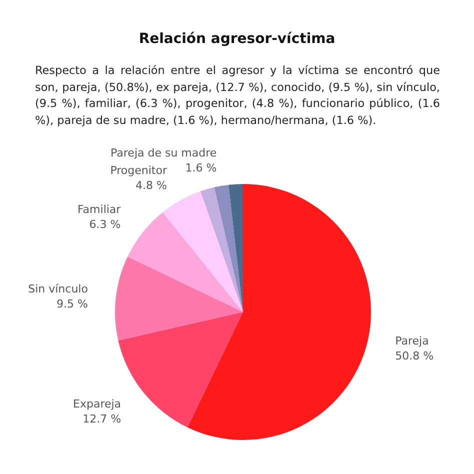  What do you see at coordinates (414, 356) in the screenshot?
I see `data-label: 50.8 %` at bounding box center [414, 356].